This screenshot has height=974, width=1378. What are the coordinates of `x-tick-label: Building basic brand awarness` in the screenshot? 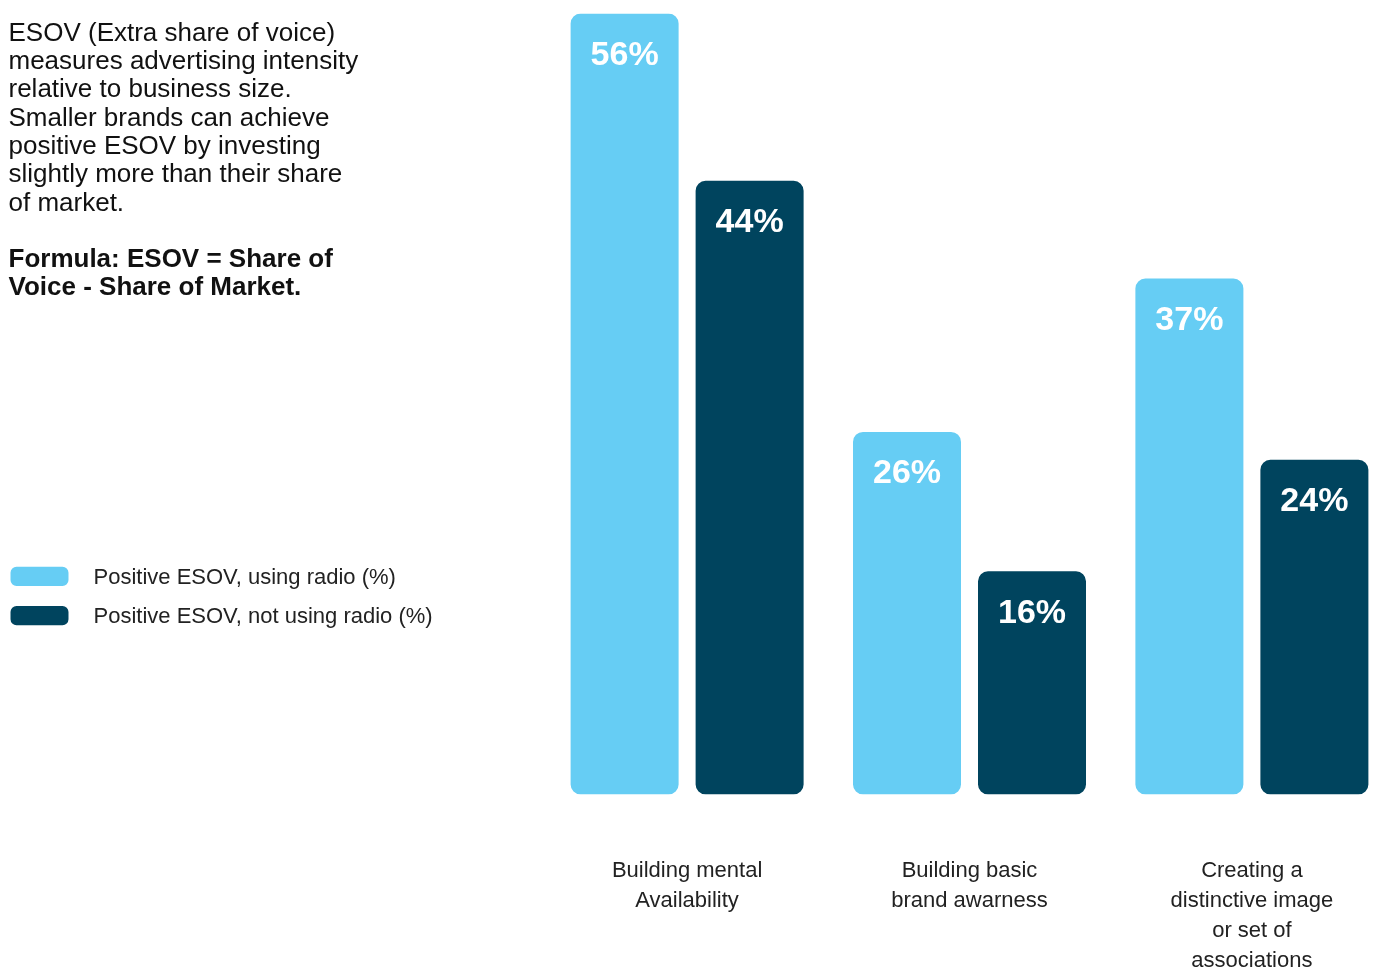 It's located at (969, 884).